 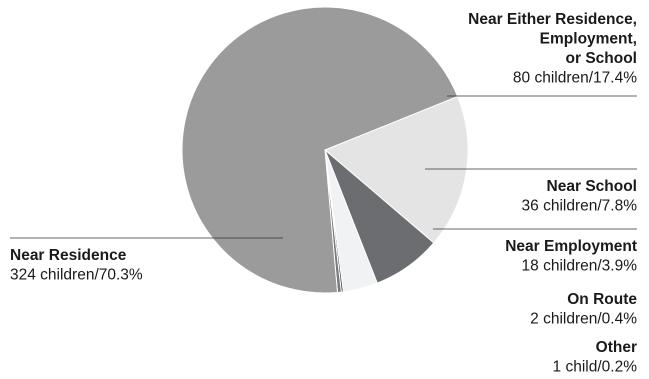 What do you see at coordinates (571, 246) in the screenshot?
I see `label-title-near-employment: Near Employment` at bounding box center [571, 246].